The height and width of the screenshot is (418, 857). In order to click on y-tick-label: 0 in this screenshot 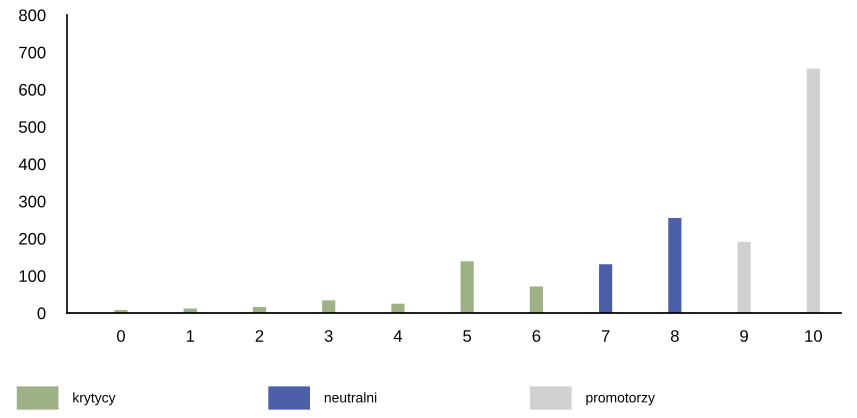, I will do `click(42, 313)`.